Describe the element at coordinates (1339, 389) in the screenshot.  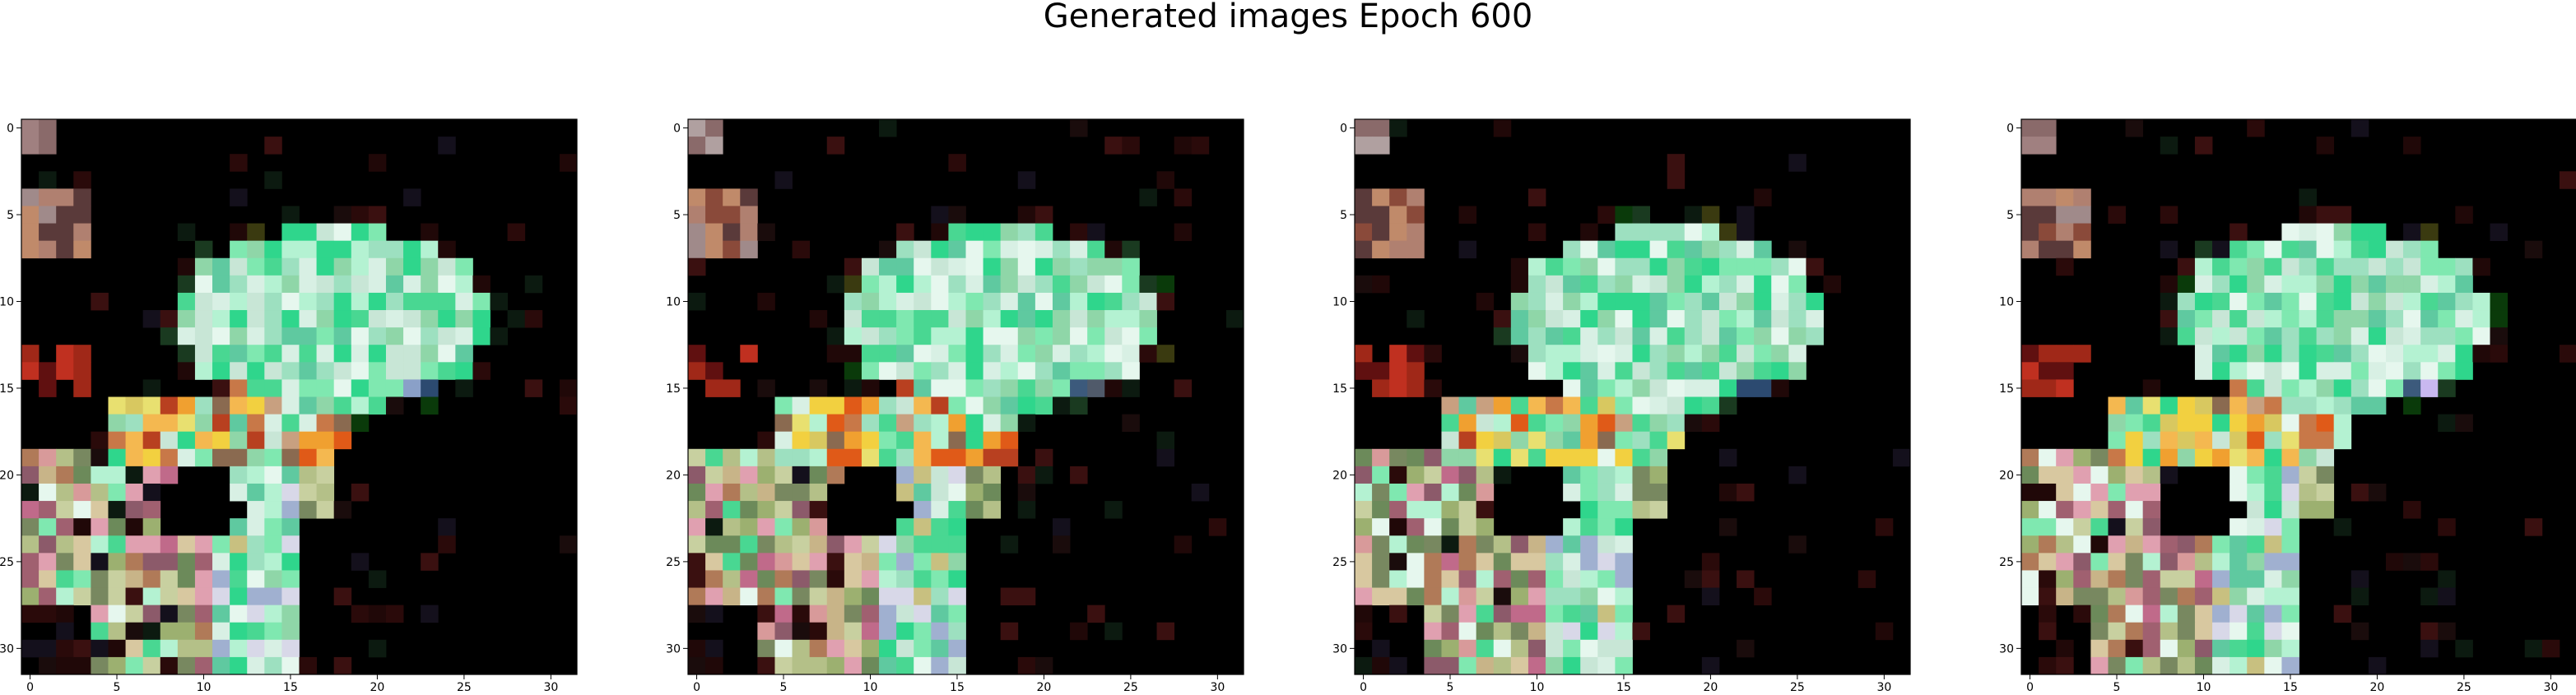
I see `y-tick-label: 15` at that location.